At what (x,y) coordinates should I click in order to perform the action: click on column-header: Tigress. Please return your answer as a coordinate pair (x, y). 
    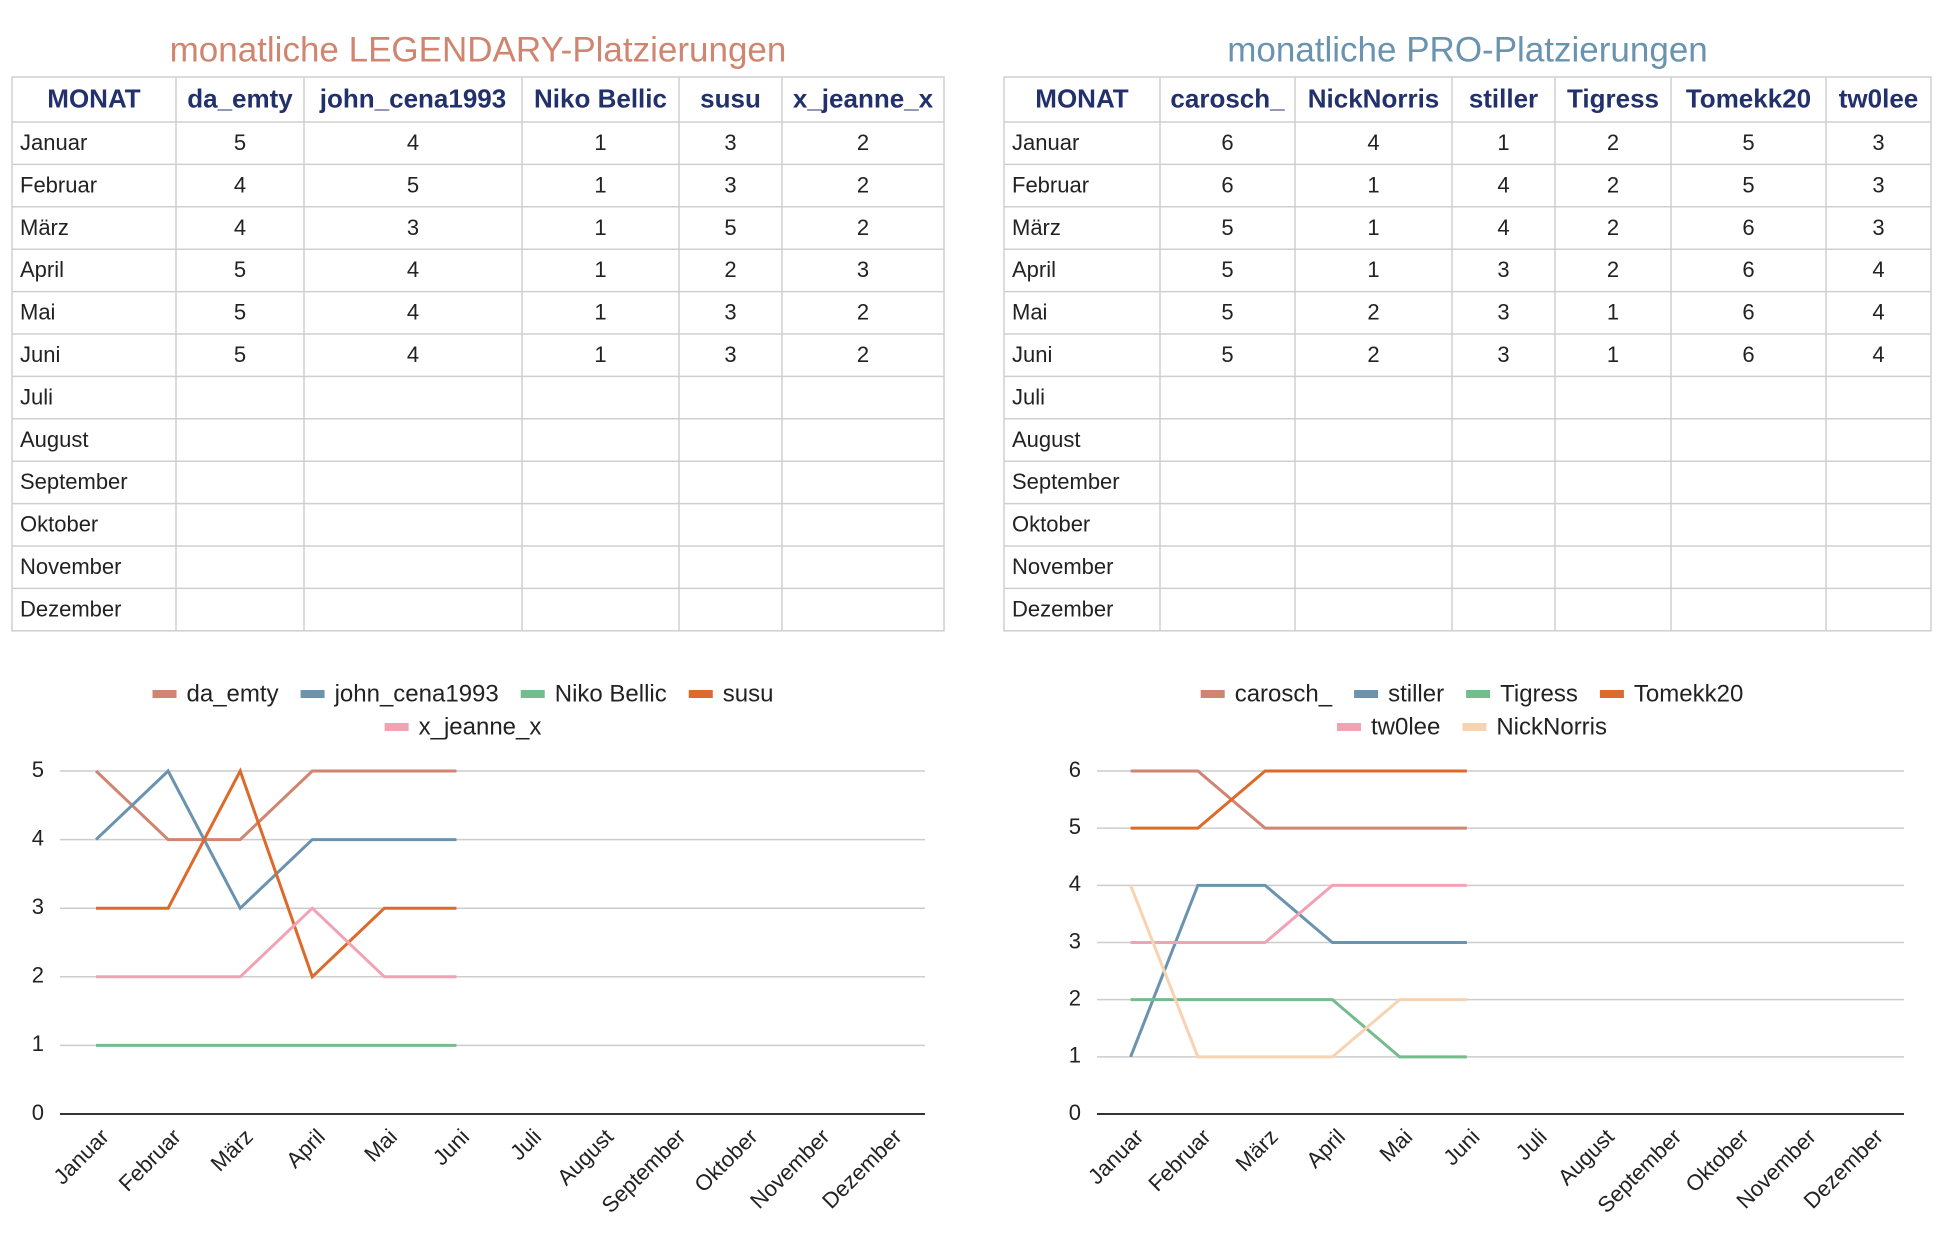
    Looking at the image, I should click on (1613, 98).